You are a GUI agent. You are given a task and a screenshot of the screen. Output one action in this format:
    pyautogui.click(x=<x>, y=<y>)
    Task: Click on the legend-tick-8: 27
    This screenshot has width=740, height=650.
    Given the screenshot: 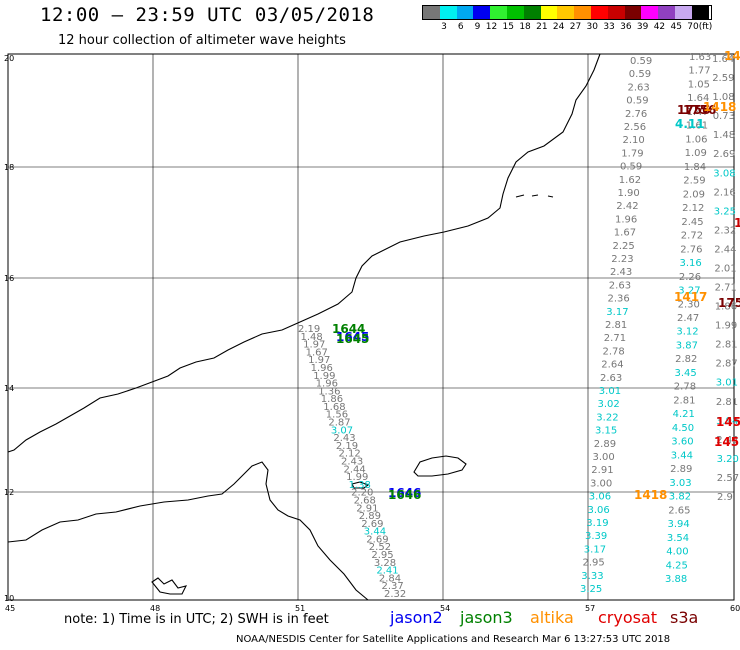 What is the action you would take?
    pyautogui.click(x=575, y=27)
    